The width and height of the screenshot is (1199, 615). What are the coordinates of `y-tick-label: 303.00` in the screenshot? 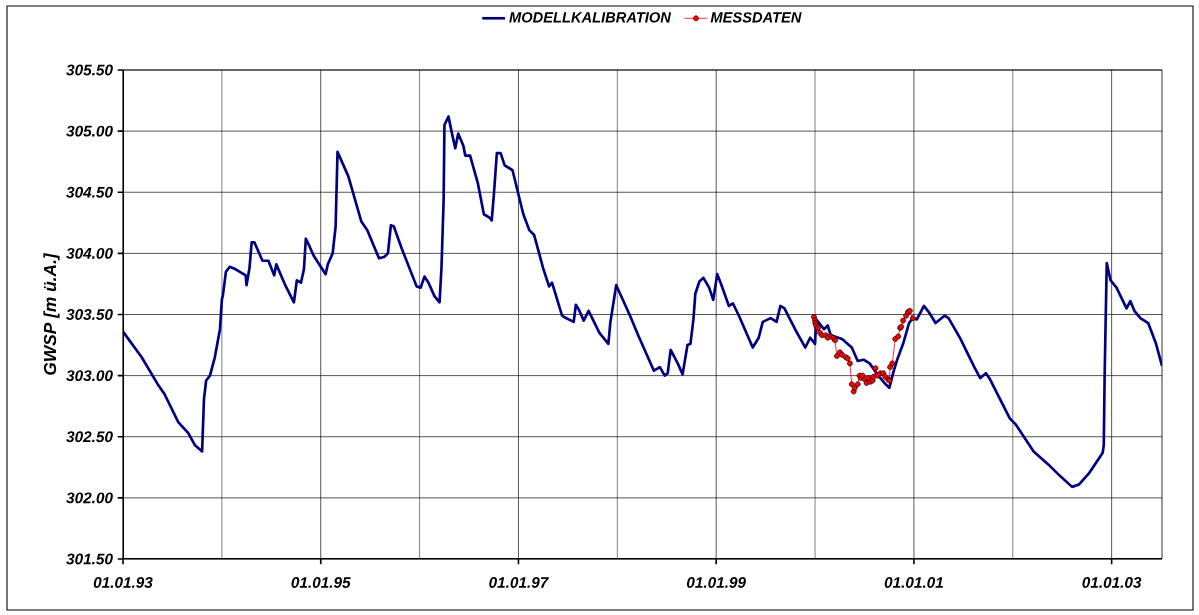 It's located at (89, 376).